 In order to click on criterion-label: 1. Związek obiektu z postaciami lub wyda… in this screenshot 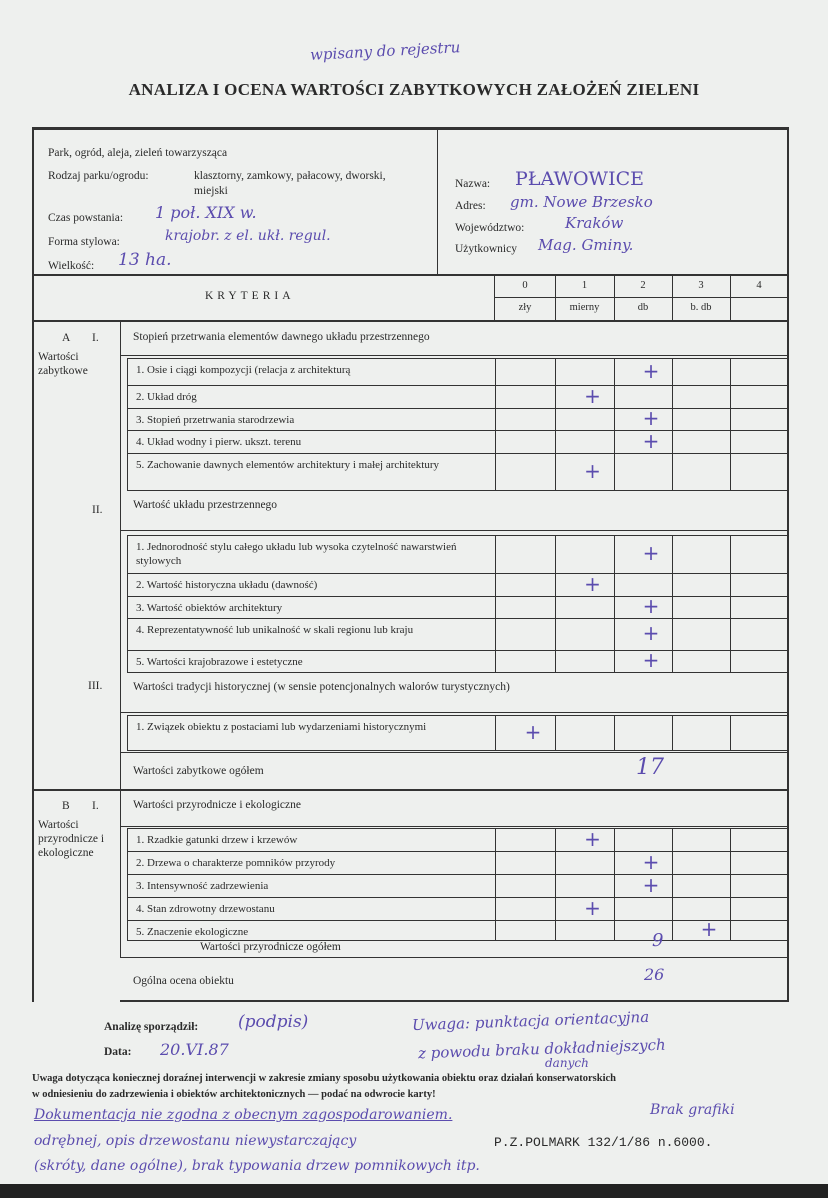, I will do `click(281, 727)`.